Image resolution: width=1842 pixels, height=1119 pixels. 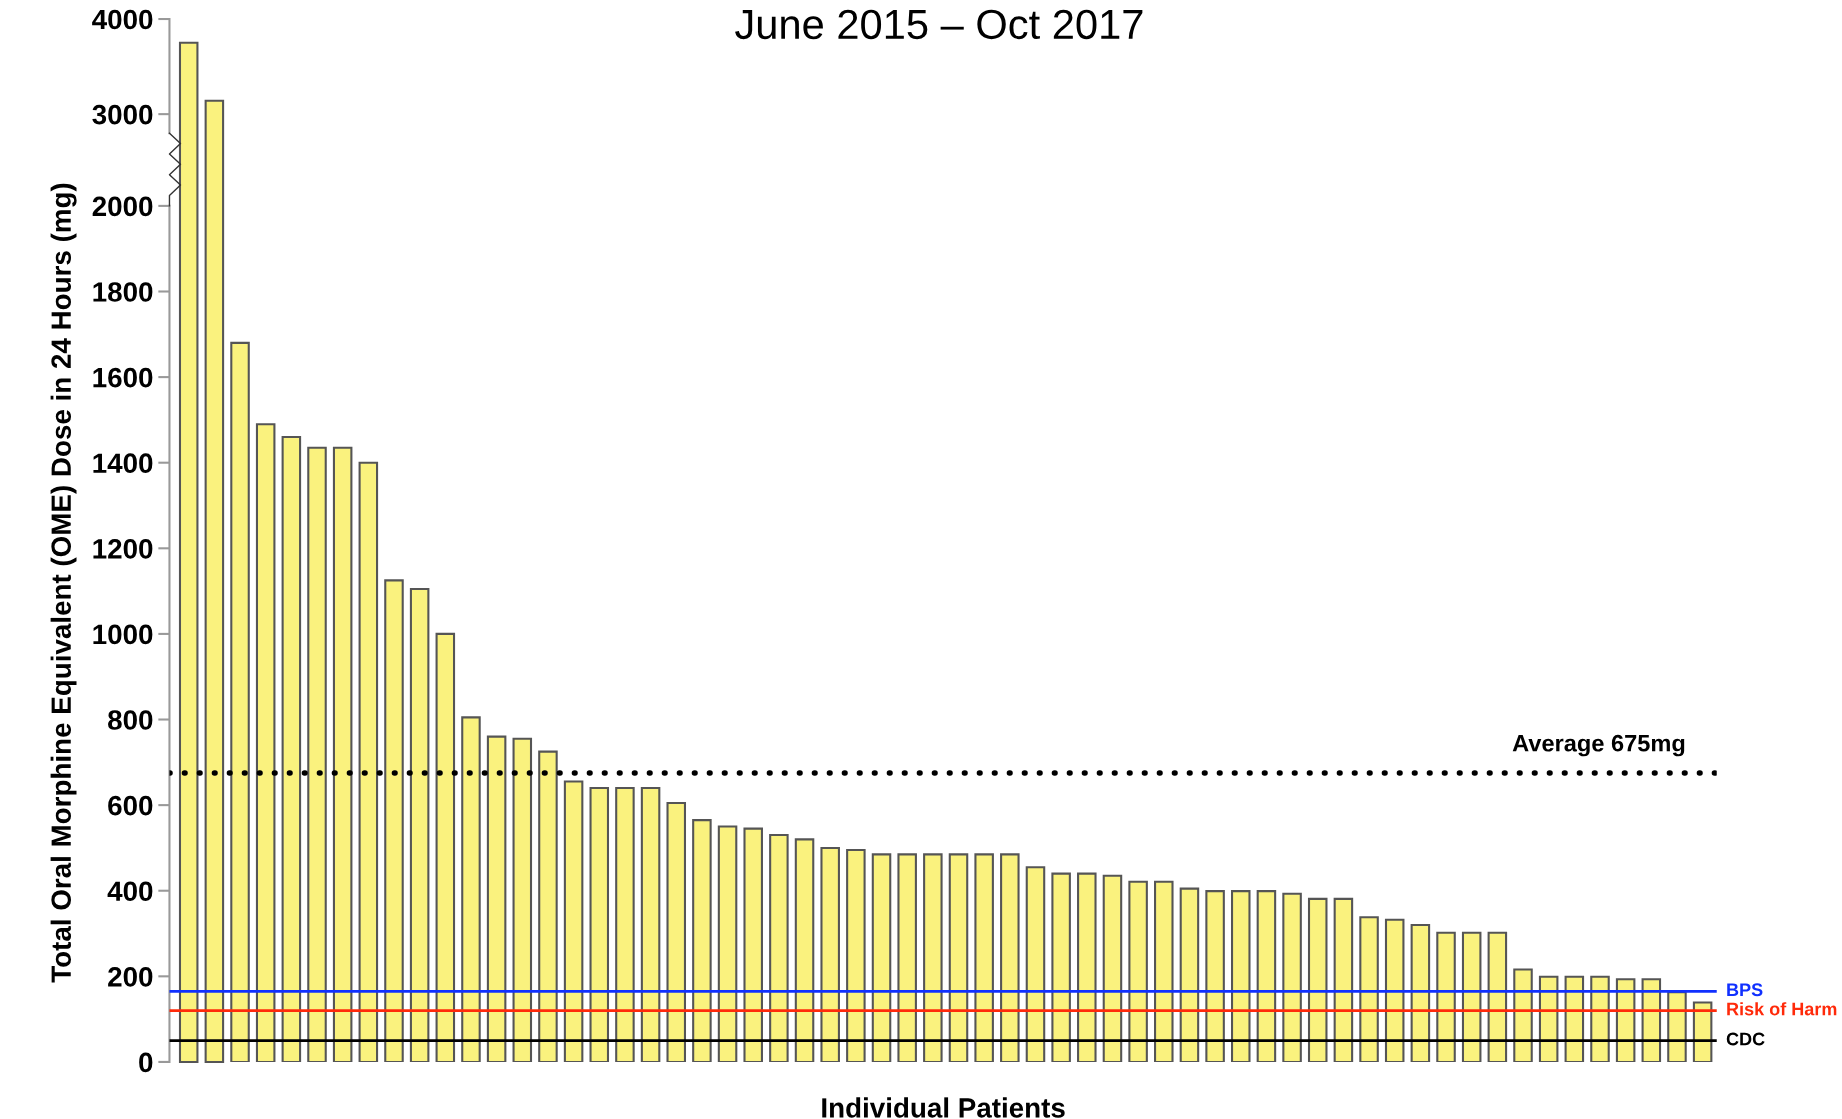 What do you see at coordinates (130, 891) in the screenshot?
I see `y-tick-label: 400` at bounding box center [130, 891].